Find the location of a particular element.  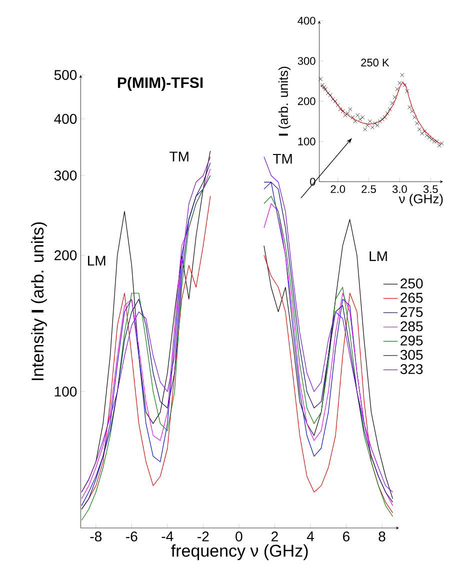

legend-label: 285 is located at coordinates (411, 326).